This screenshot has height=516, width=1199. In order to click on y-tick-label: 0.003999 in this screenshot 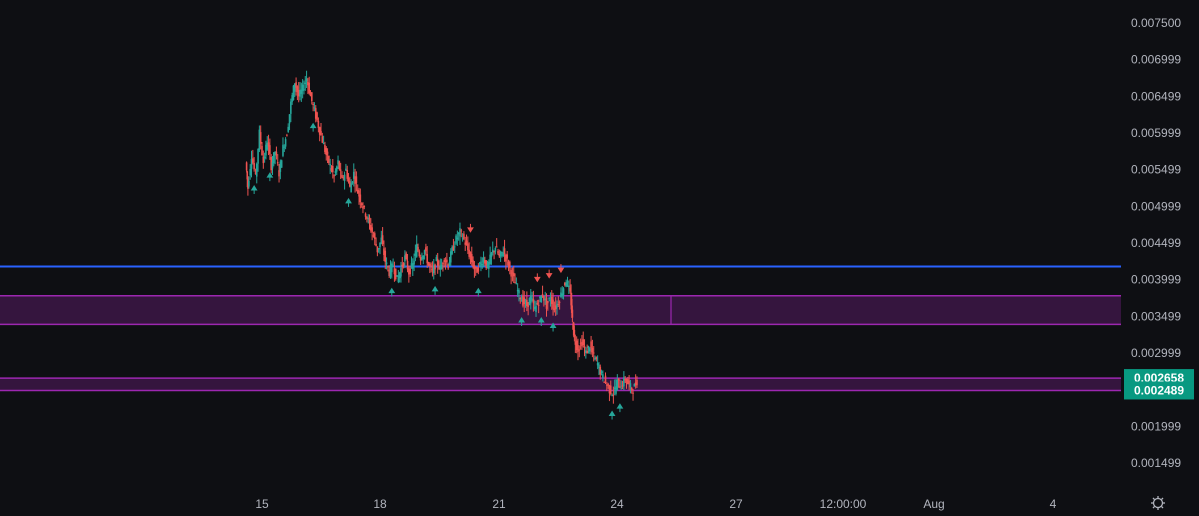, I will do `click(1156, 280)`.